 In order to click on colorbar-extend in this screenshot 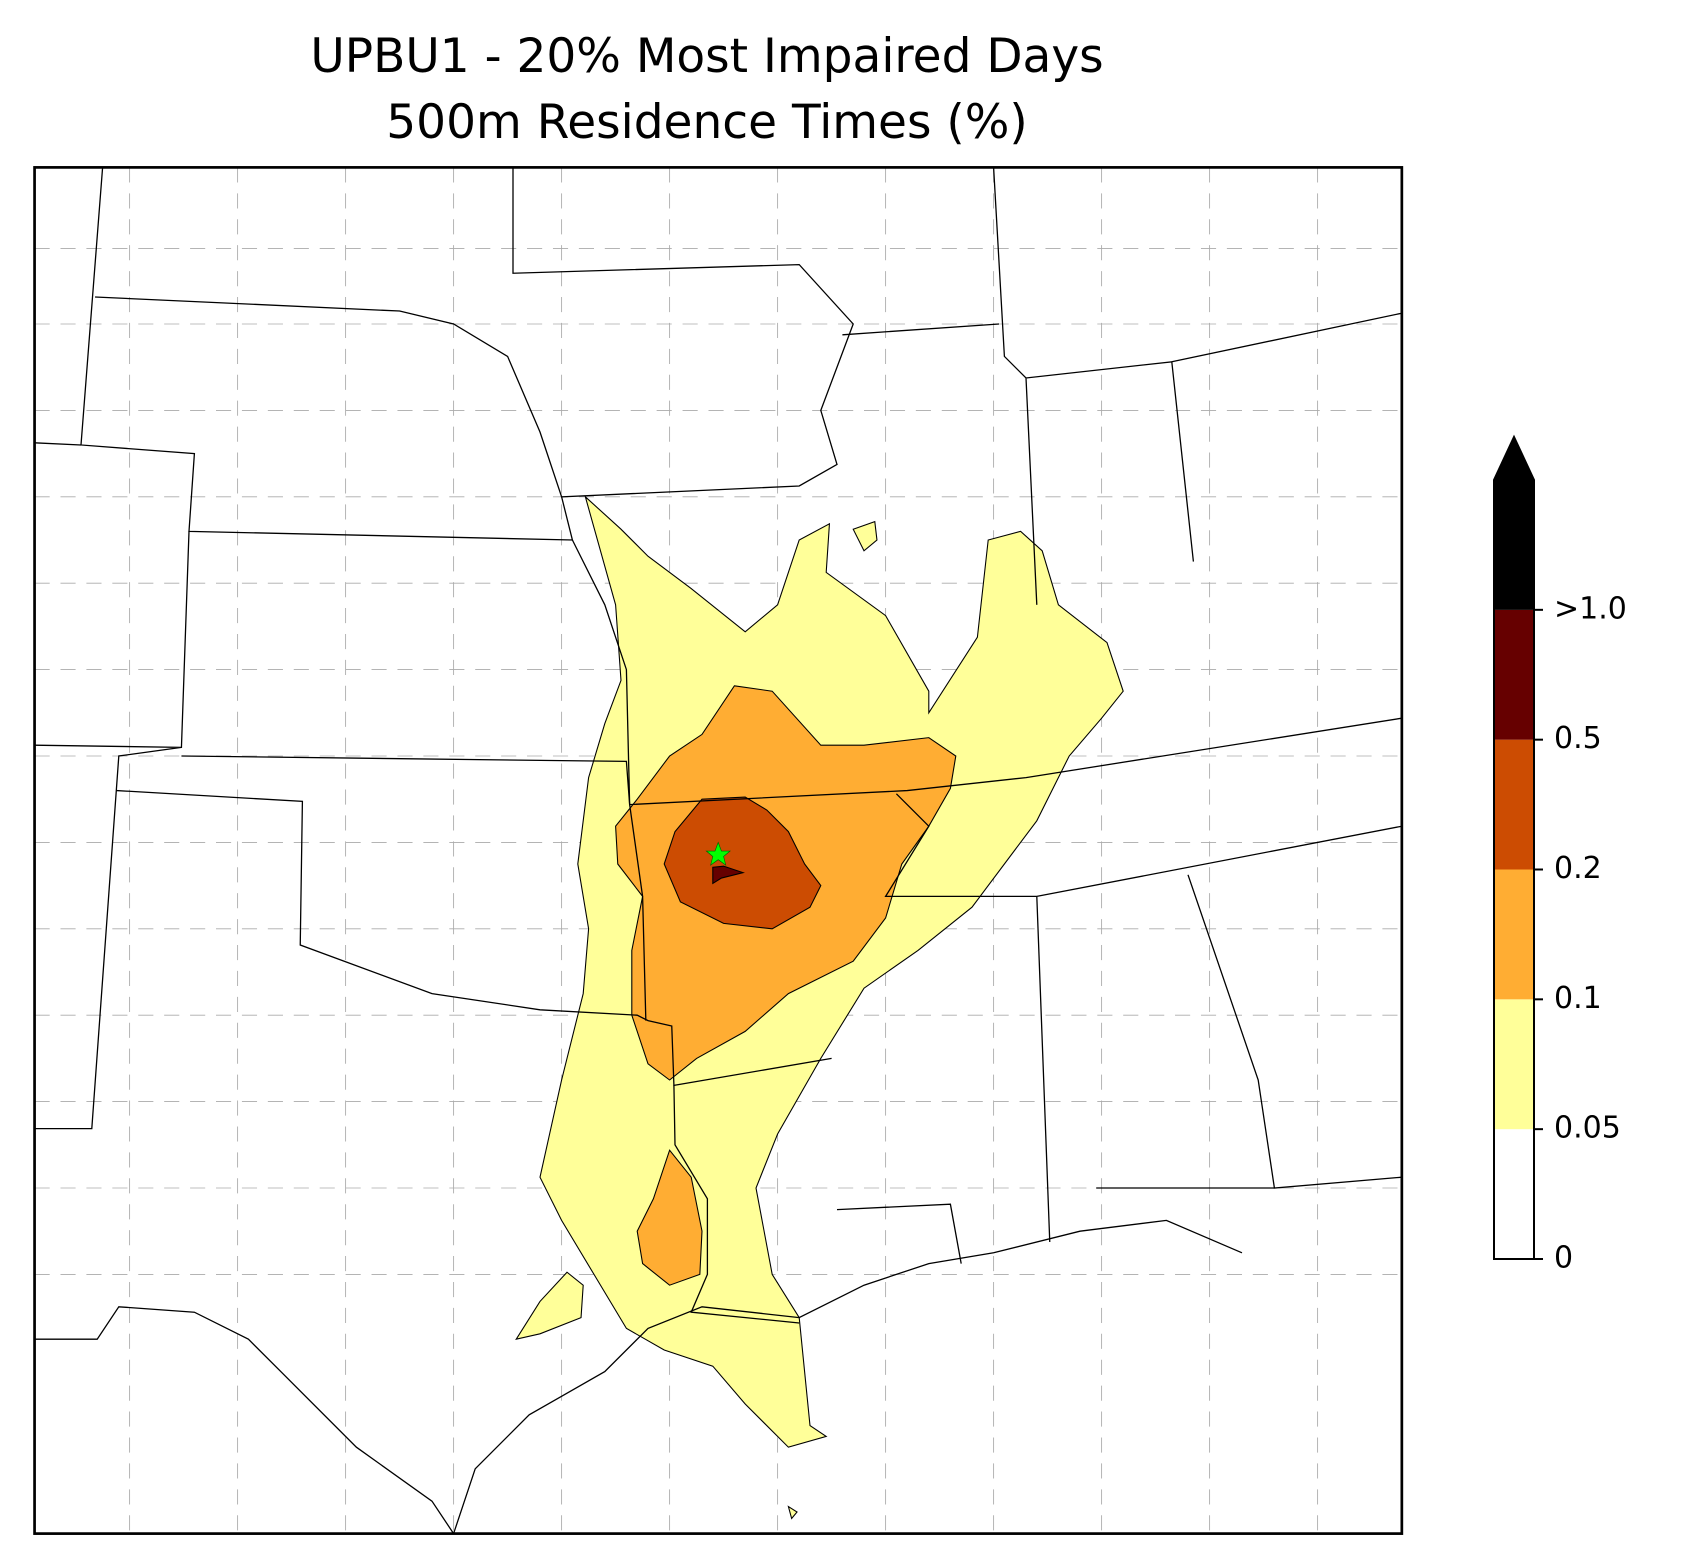, I will do `click(1514, 523)`.